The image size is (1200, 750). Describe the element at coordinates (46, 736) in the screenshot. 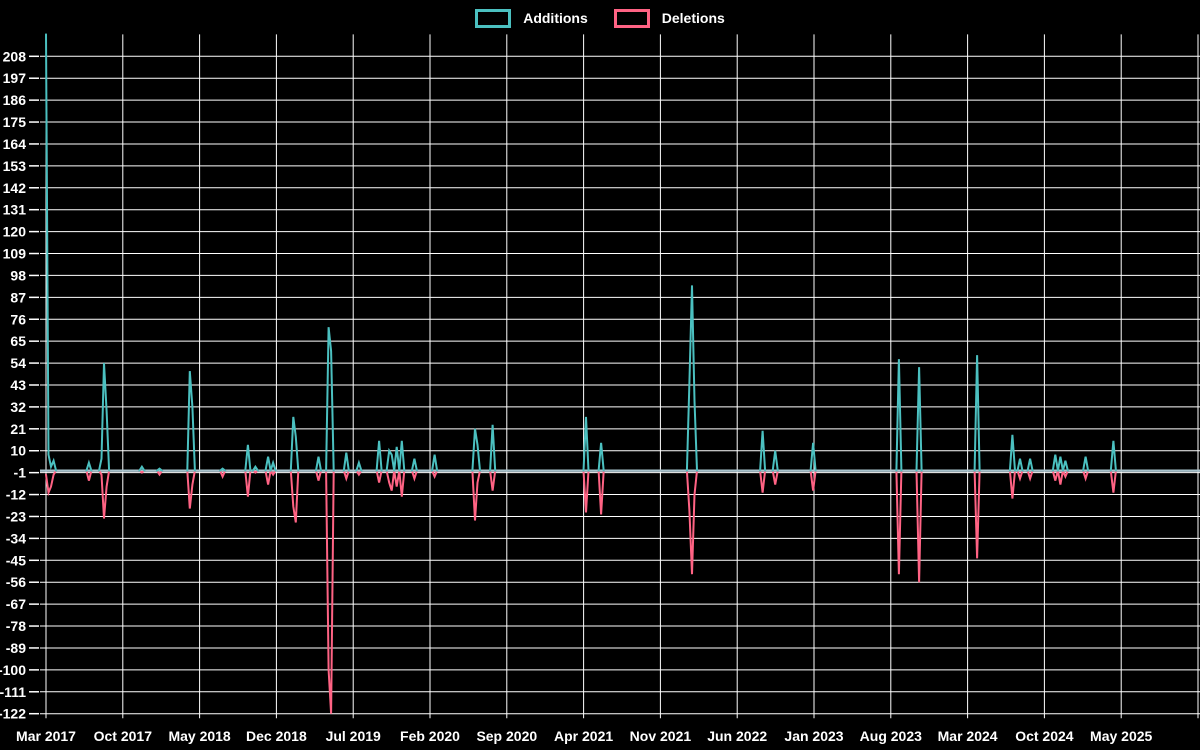

I see `x-tick-label: Mar 2017` at that location.